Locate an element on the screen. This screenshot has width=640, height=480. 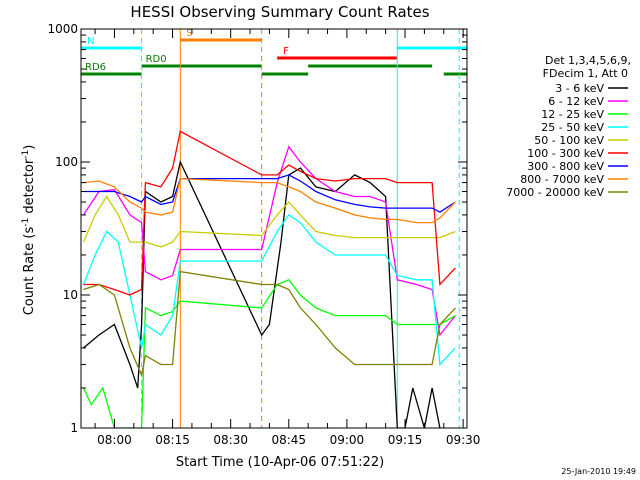
flag-label: S is located at coordinates (189, 33).